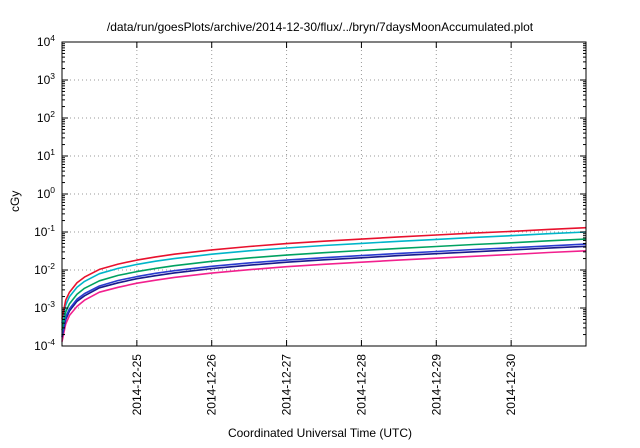 The width and height of the screenshot is (640, 448). What do you see at coordinates (436, 385) in the screenshot?
I see `x-tick-label: 2014-12-29` at bounding box center [436, 385].